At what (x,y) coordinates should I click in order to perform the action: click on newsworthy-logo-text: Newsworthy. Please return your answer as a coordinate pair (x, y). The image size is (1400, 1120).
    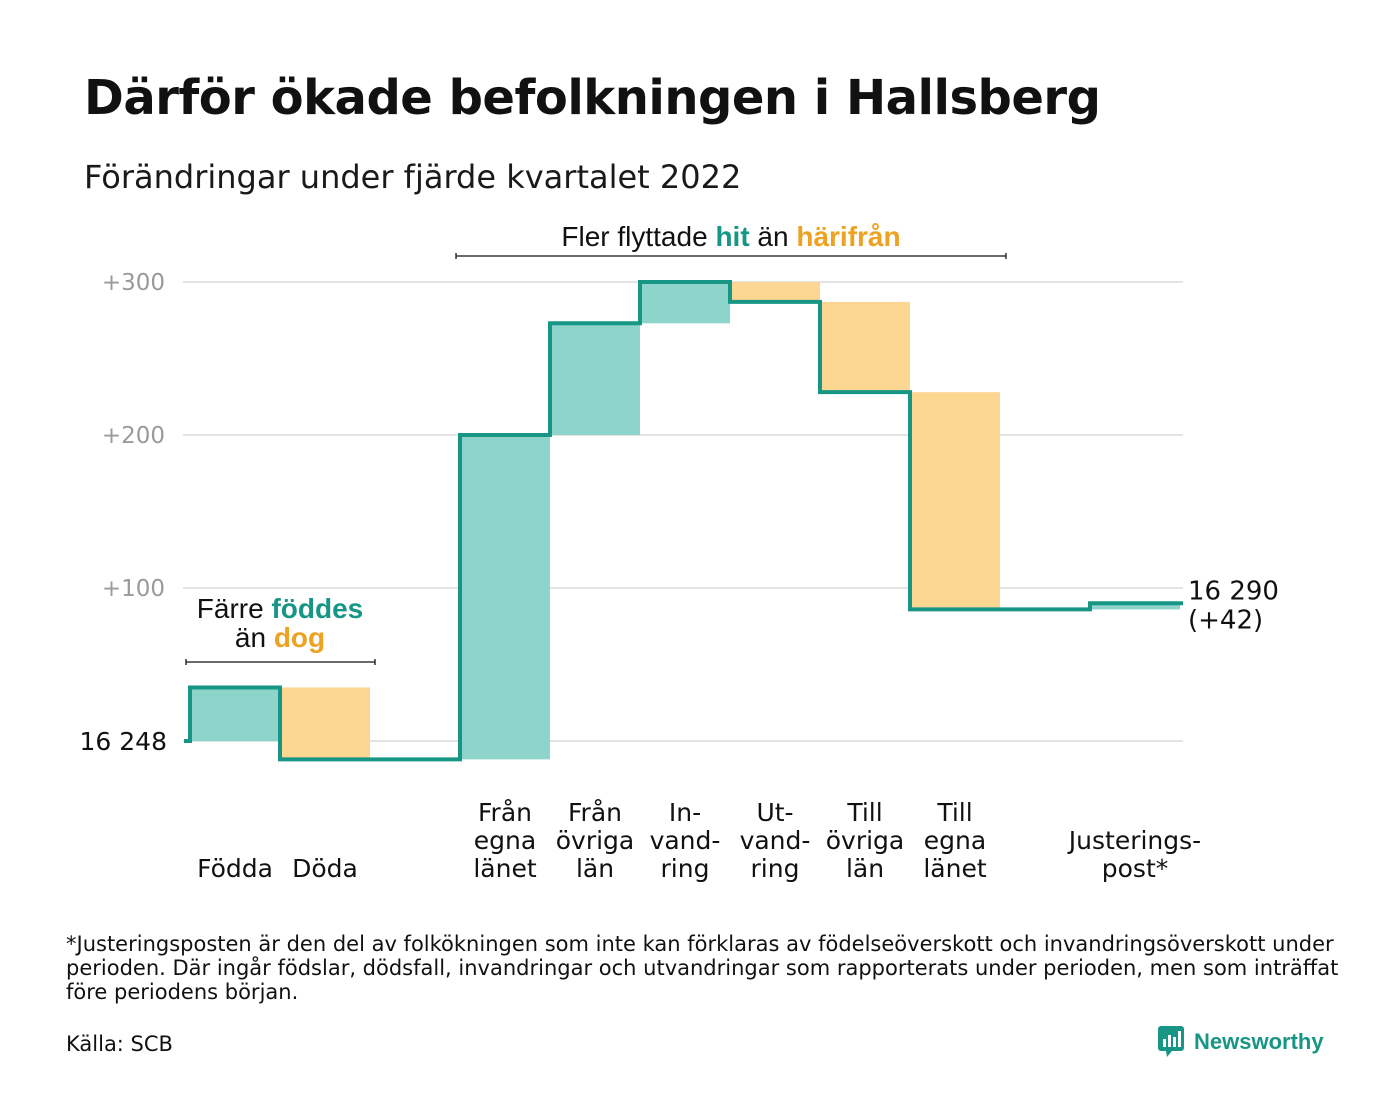
    Looking at the image, I should click on (1259, 1041).